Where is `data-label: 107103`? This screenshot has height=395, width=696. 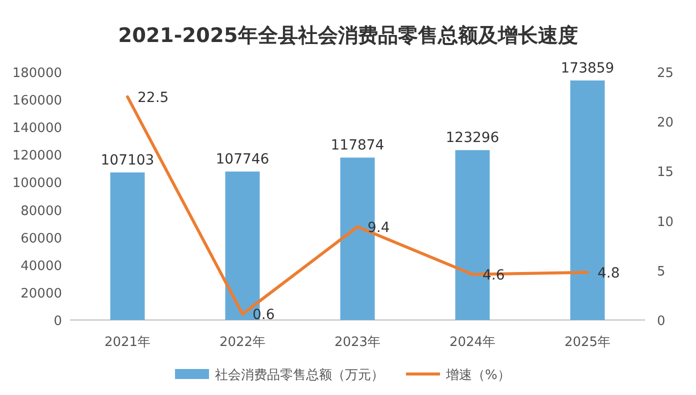
data-label: 107103 is located at coordinates (127, 160).